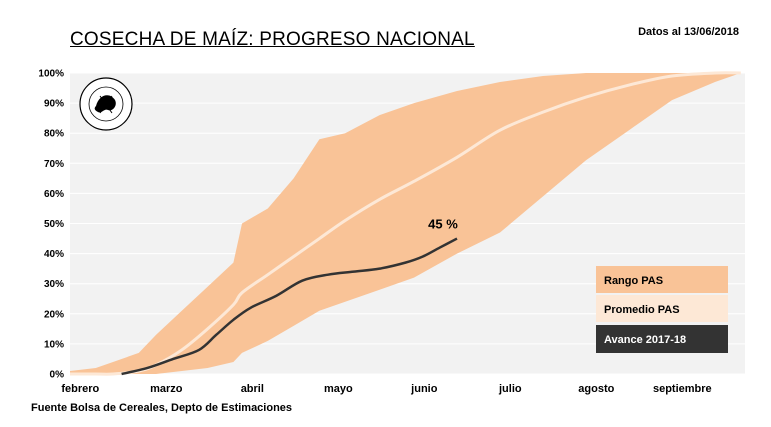 Image resolution: width=771 pixels, height=427 pixels. What do you see at coordinates (424, 389) in the screenshot?
I see `x-tick-label: junio` at bounding box center [424, 389].